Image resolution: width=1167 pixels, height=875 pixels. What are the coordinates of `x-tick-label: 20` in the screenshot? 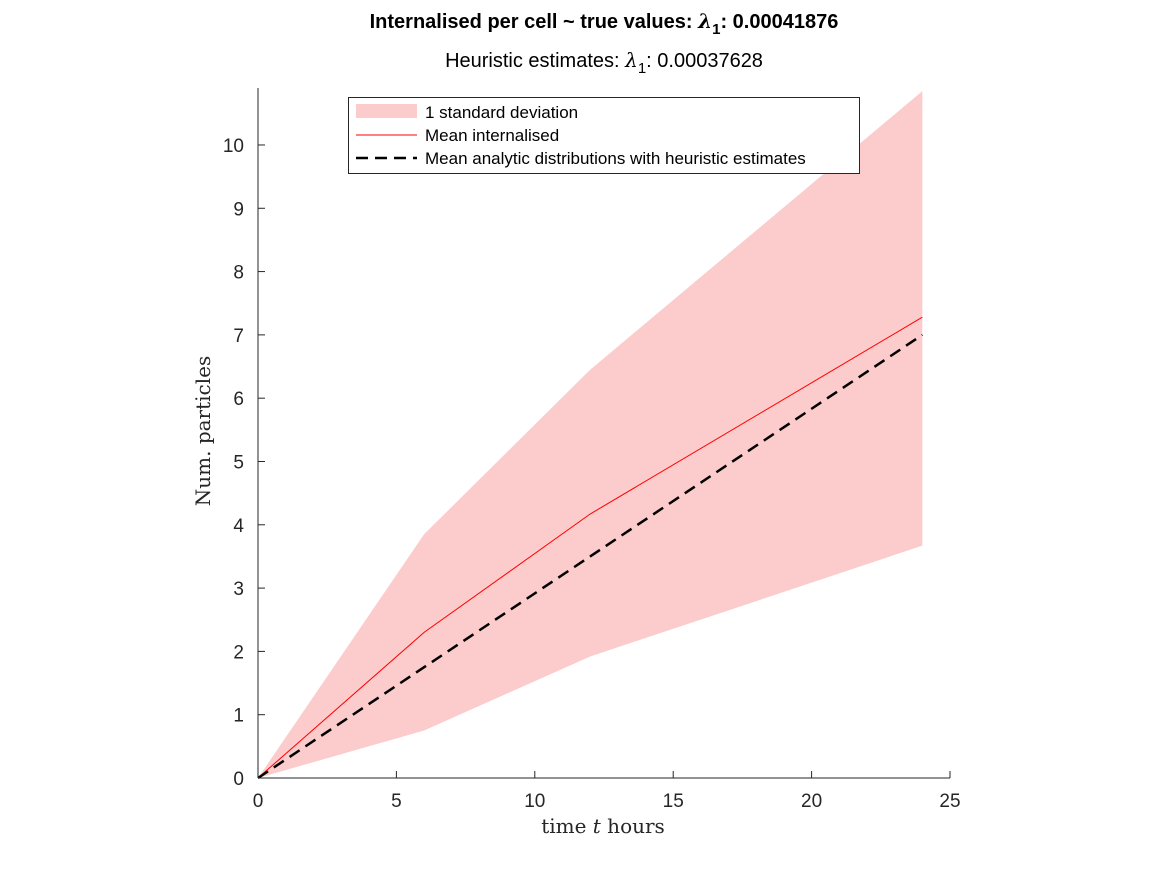 It's located at (811, 801).